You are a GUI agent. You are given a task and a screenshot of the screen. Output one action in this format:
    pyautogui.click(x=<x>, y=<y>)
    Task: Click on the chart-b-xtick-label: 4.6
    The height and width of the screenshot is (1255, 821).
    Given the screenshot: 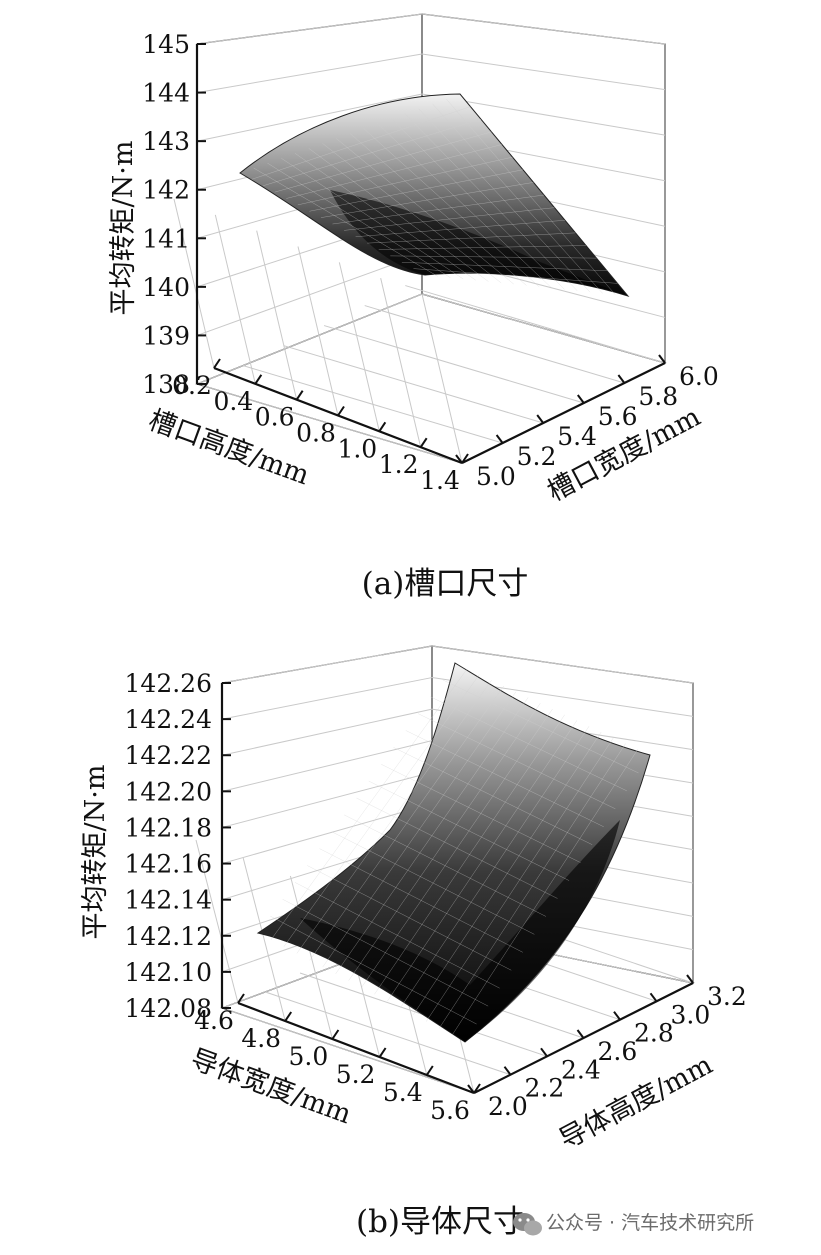 What is the action you would take?
    pyautogui.click(x=214, y=1020)
    